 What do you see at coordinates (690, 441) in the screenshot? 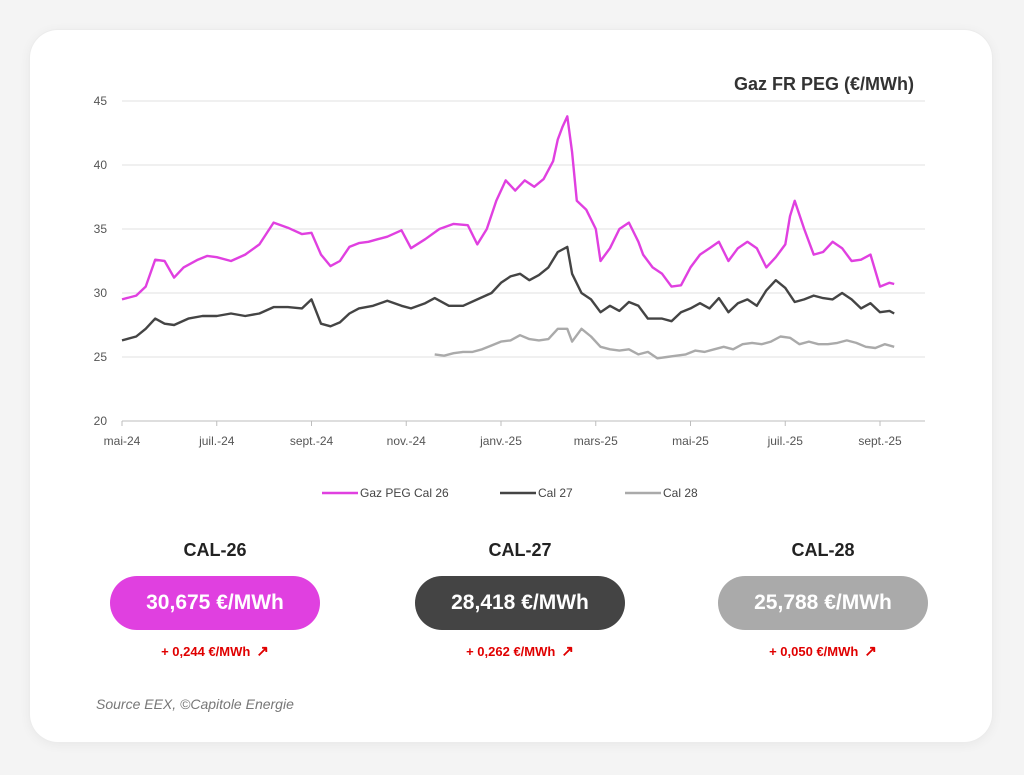
I see `x-tick-label: mai-25` at bounding box center [690, 441].